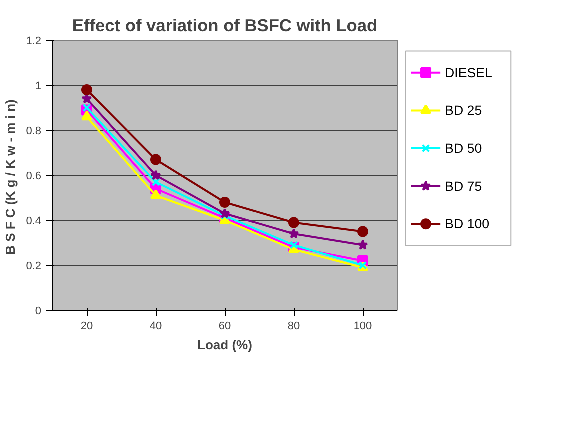 The image size is (565, 429). I want to click on y-tick-label: 1, so click(38, 86).